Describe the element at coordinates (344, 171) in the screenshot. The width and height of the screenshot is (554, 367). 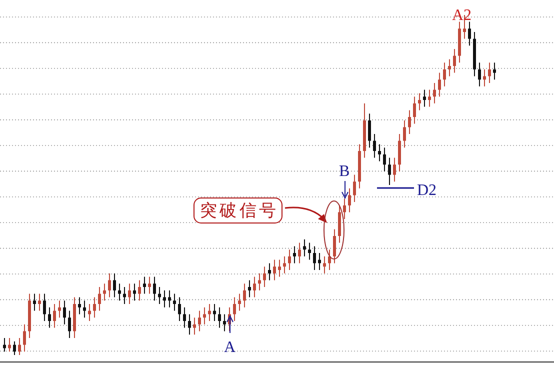
I see `annotation: B` at that location.